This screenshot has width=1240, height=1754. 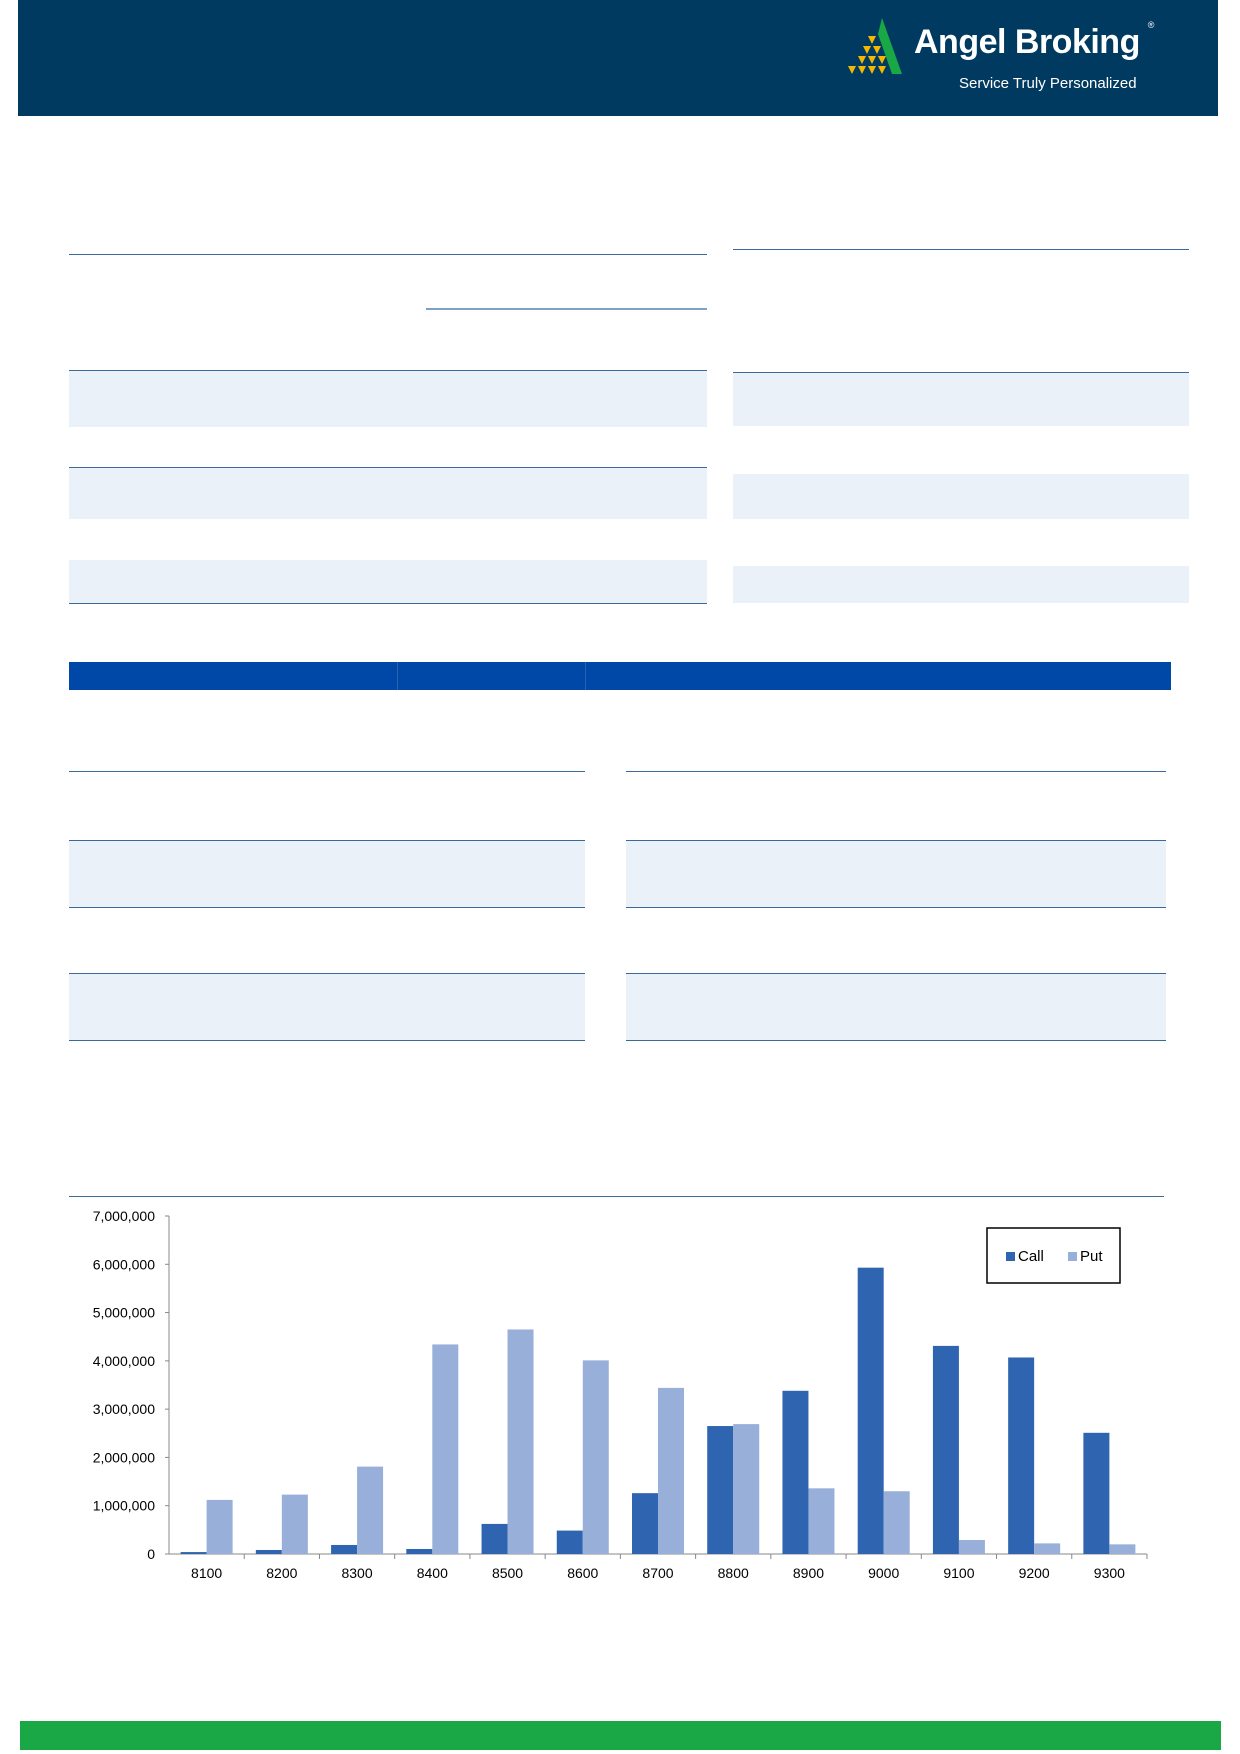 I want to click on x-tick-label: 8100, so click(x=206, y=1573).